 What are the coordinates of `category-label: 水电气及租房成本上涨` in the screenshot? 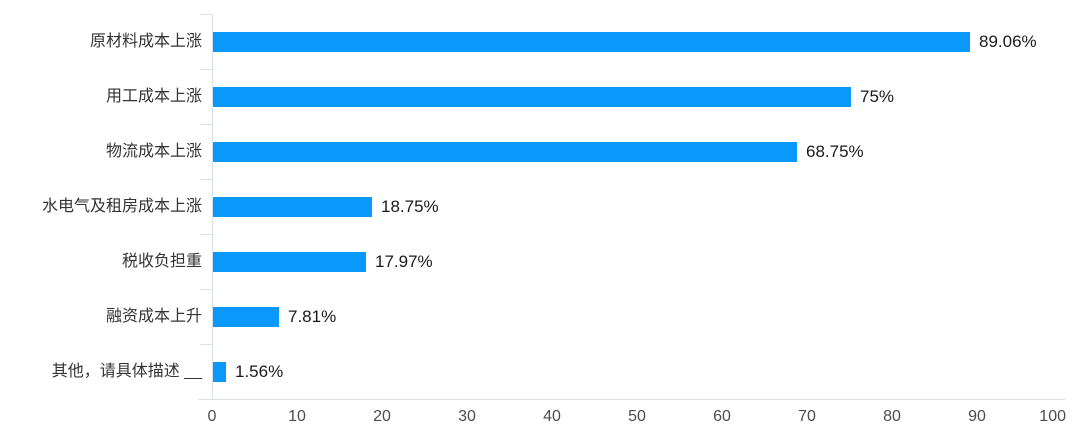 It's located at (121, 206).